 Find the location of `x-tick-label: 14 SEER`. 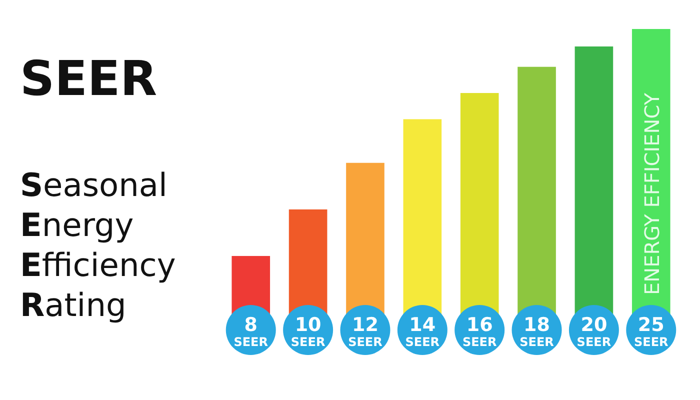

x-tick-label: 14 SEER is located at coordinates (422, 331).